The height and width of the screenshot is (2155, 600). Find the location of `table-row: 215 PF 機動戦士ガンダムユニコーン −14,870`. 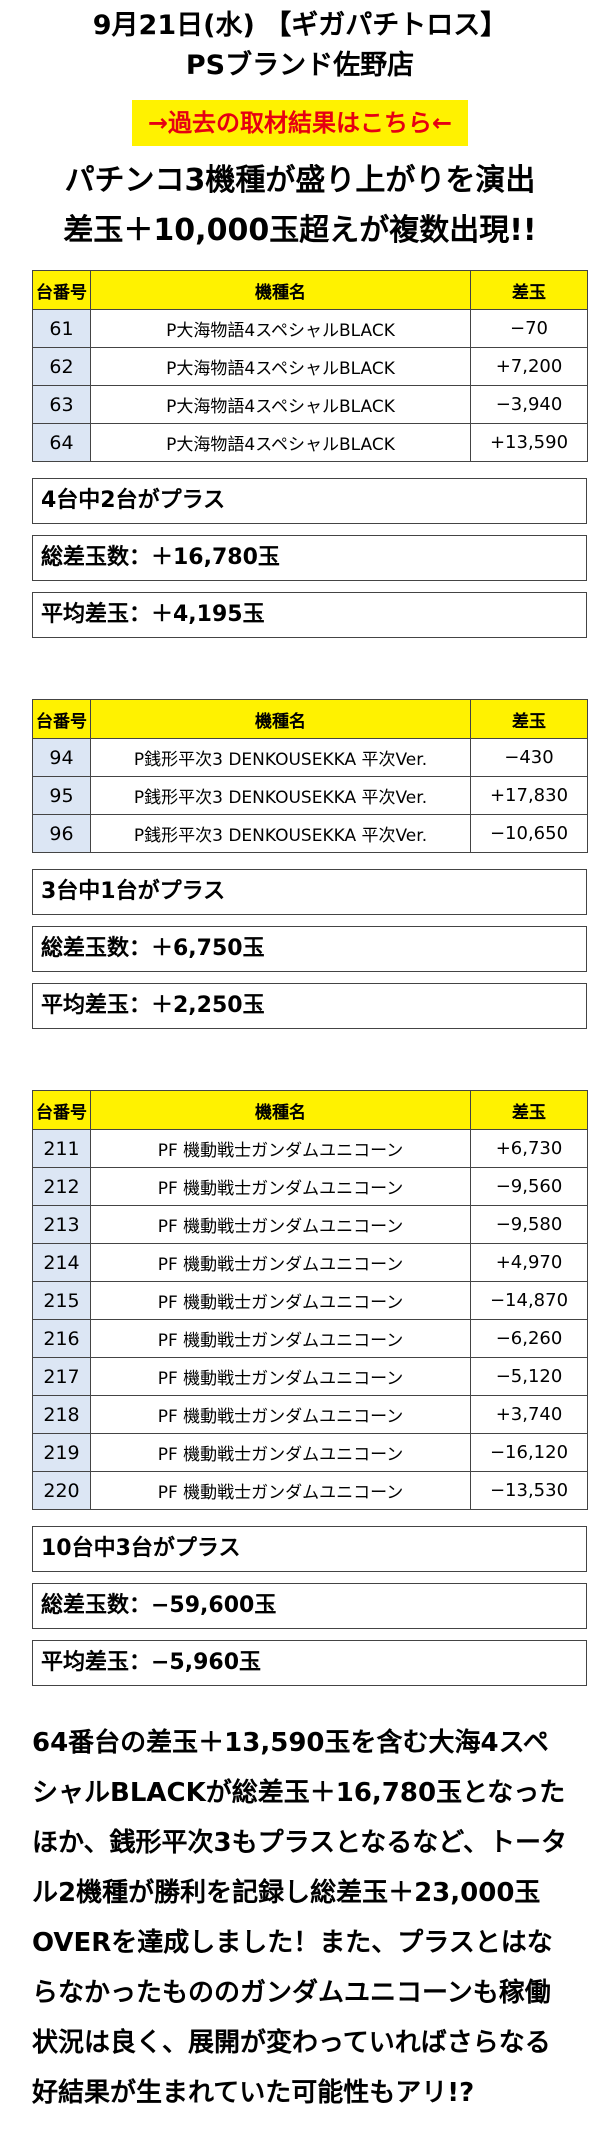

table-row: 215 PF 機動戦士ガンダムユニコーン −14,870 is located at coordinates (310, 1300).